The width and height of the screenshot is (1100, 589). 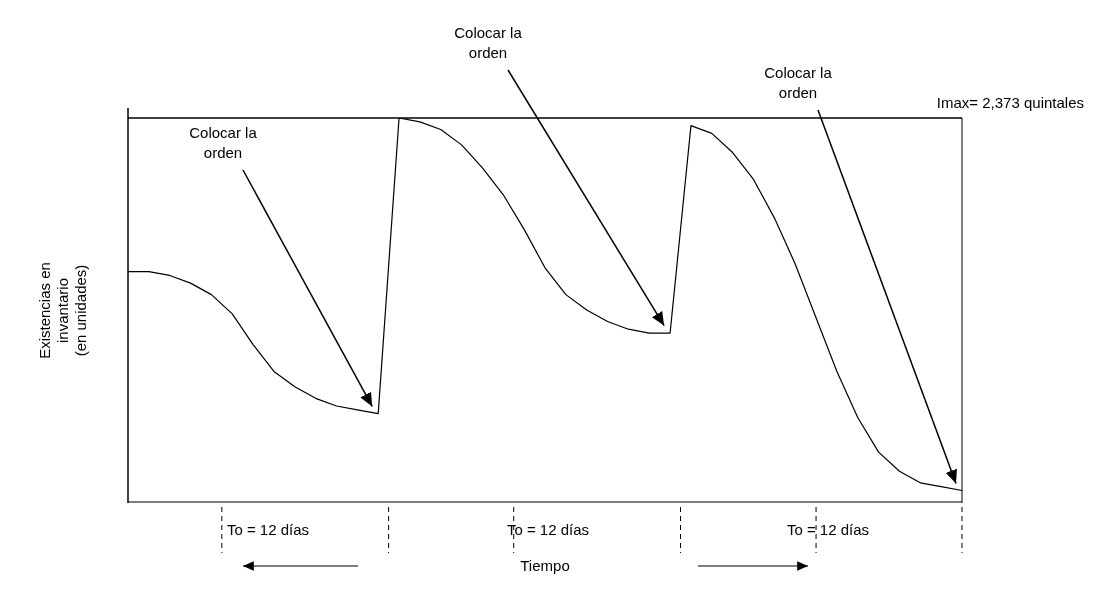 What do you see at coordinates (545, 565) in the screenshot?
I see `x-axis-title: Tiempo` at bounding box center [545, 565].